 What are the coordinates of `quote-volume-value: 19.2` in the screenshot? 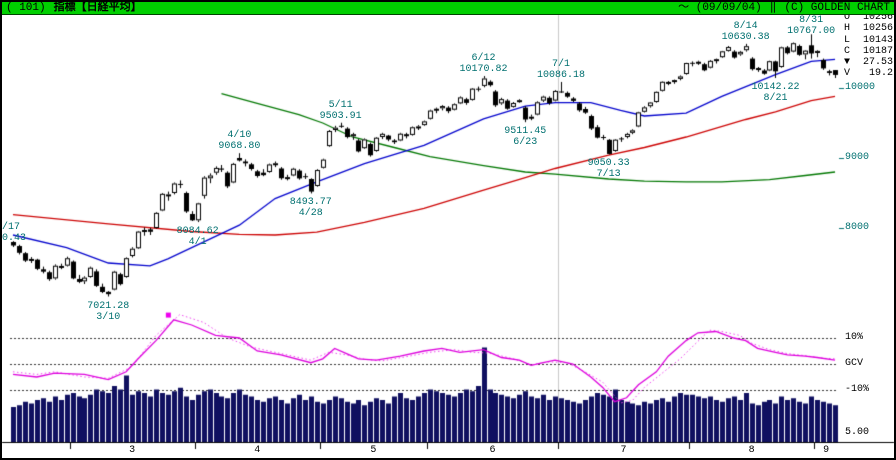 It's located at (880, 74).